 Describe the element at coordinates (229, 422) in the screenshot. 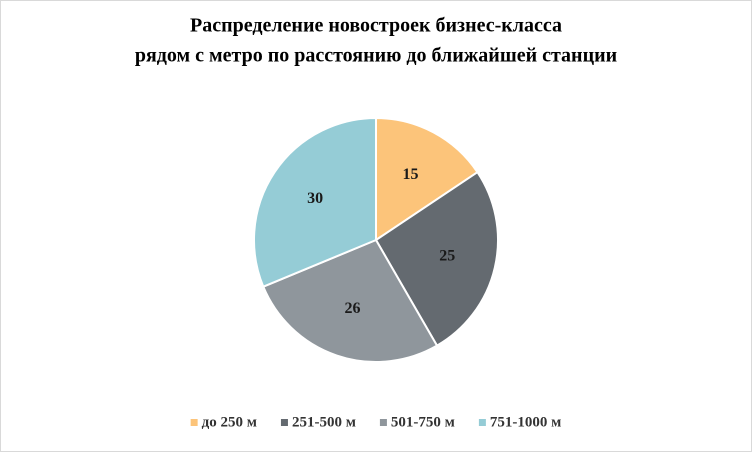

I see `legend-label: до 250 м` at that location.